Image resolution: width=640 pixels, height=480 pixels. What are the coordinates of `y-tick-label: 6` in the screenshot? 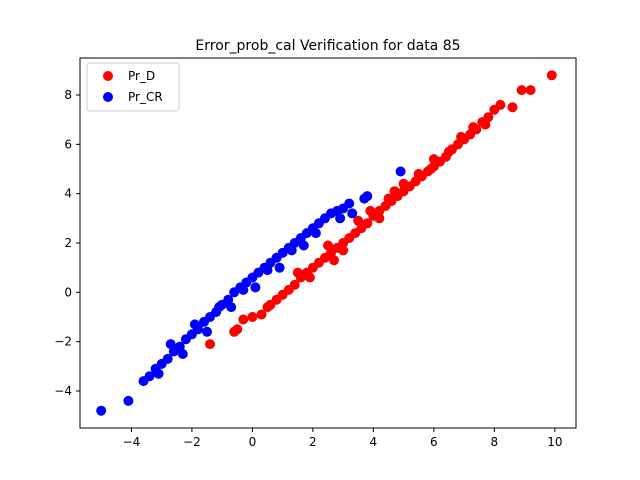 It's located at (68, 144).